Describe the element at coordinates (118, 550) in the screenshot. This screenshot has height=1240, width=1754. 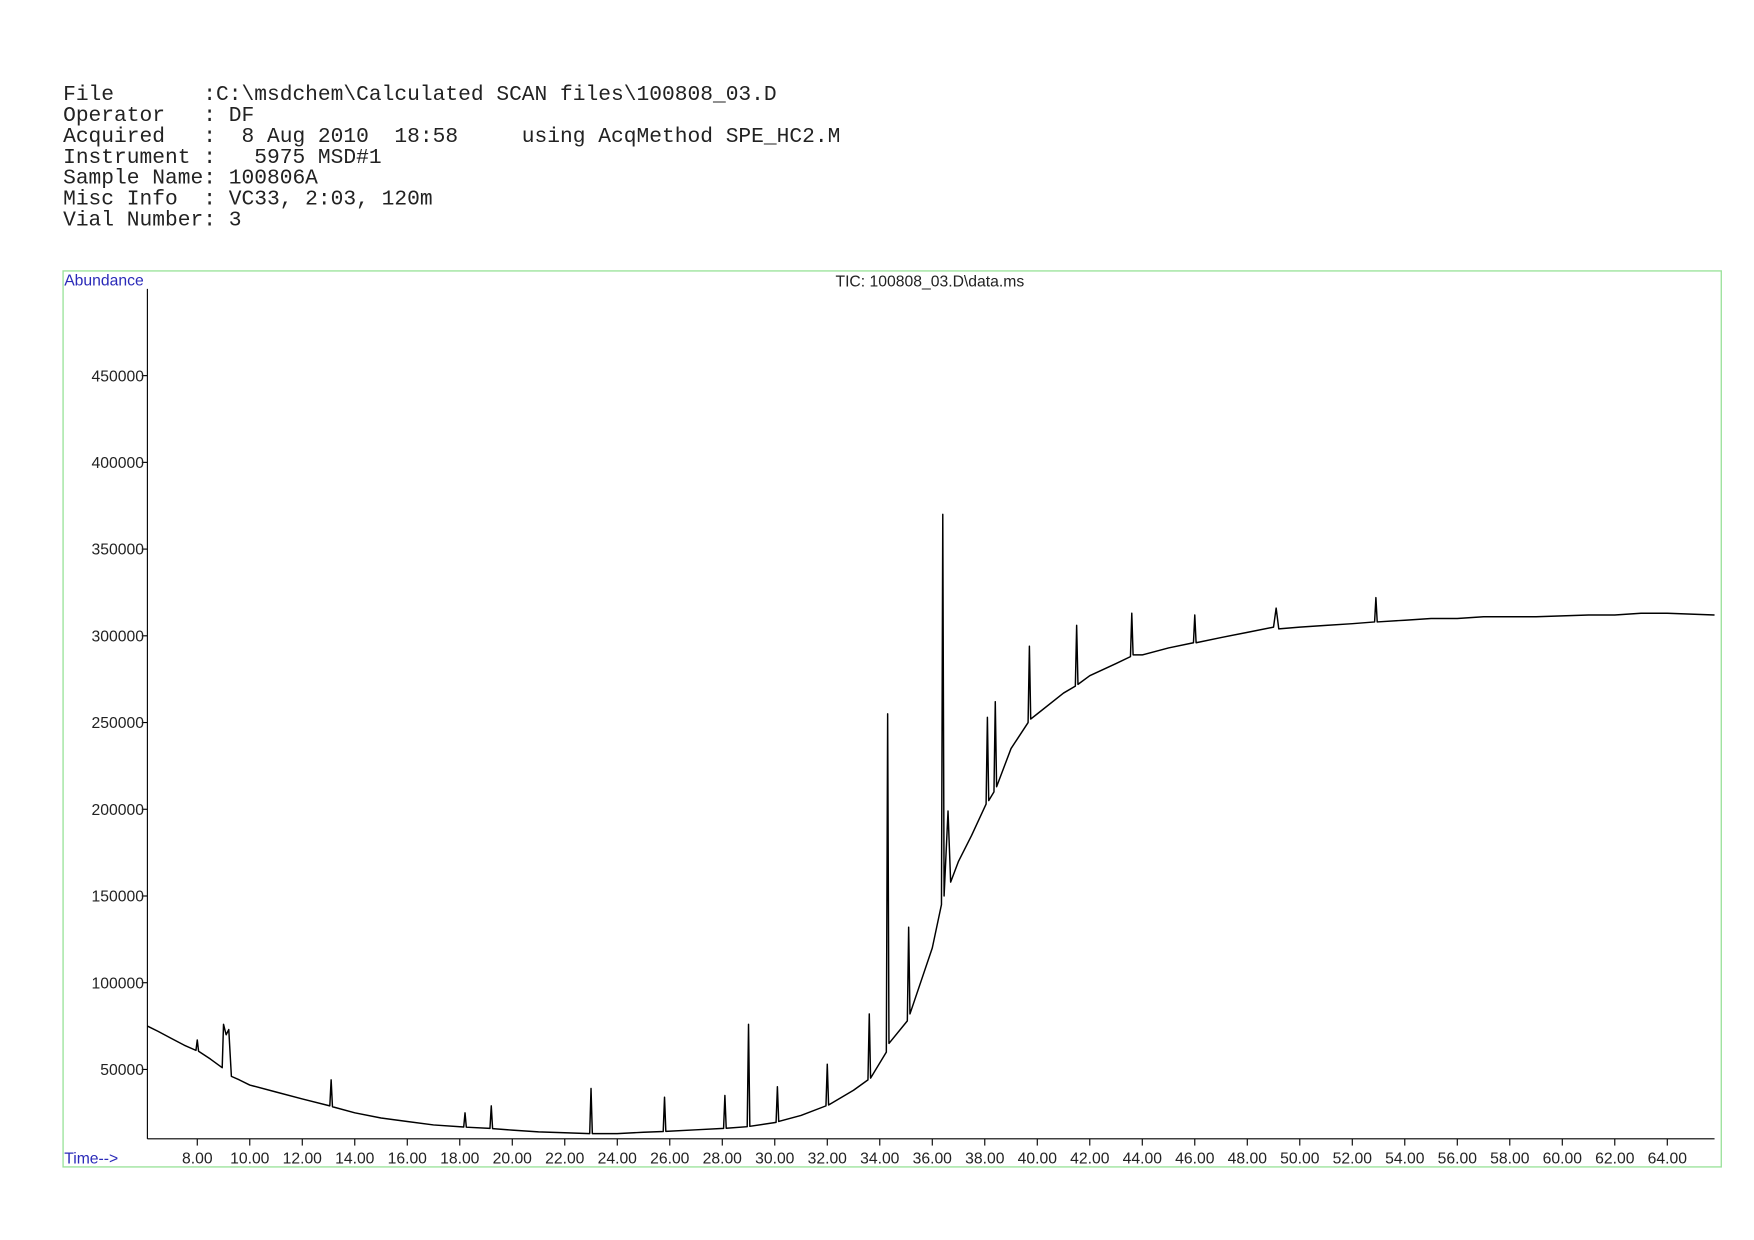
I see `y-tick-label: 350000` at that location.